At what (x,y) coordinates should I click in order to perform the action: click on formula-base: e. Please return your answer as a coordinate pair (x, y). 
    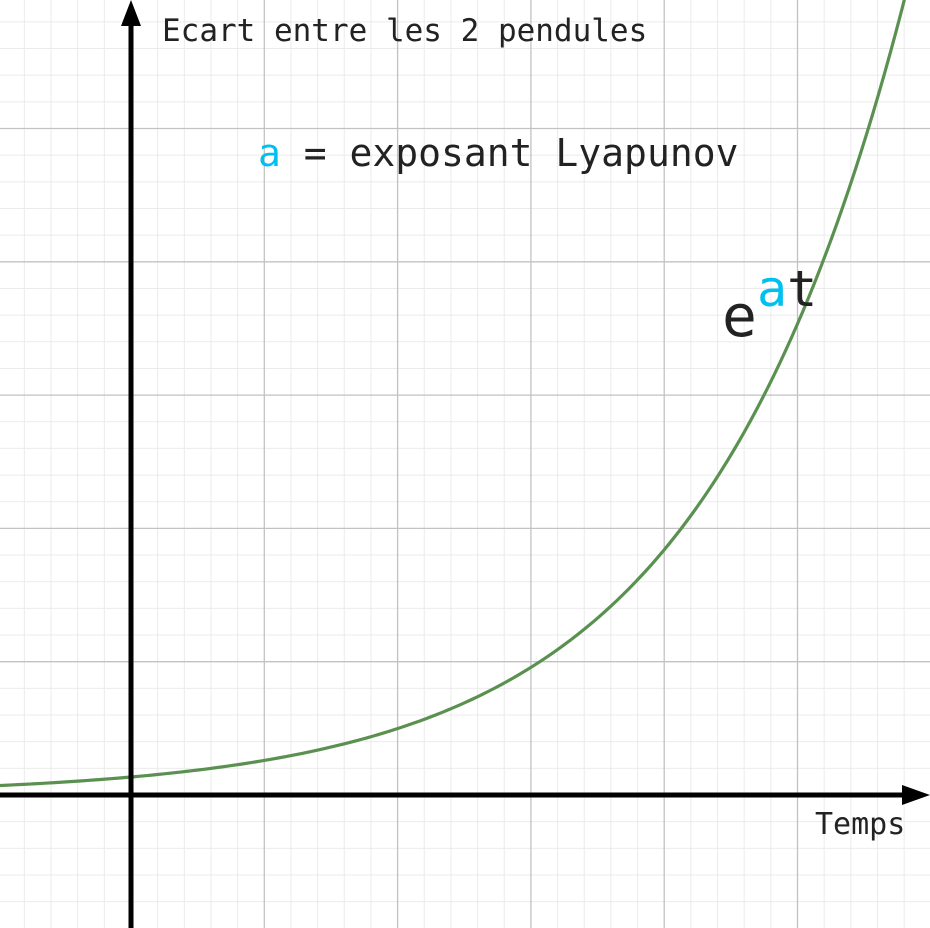
    Looking at the image, I should click on (739, 316).